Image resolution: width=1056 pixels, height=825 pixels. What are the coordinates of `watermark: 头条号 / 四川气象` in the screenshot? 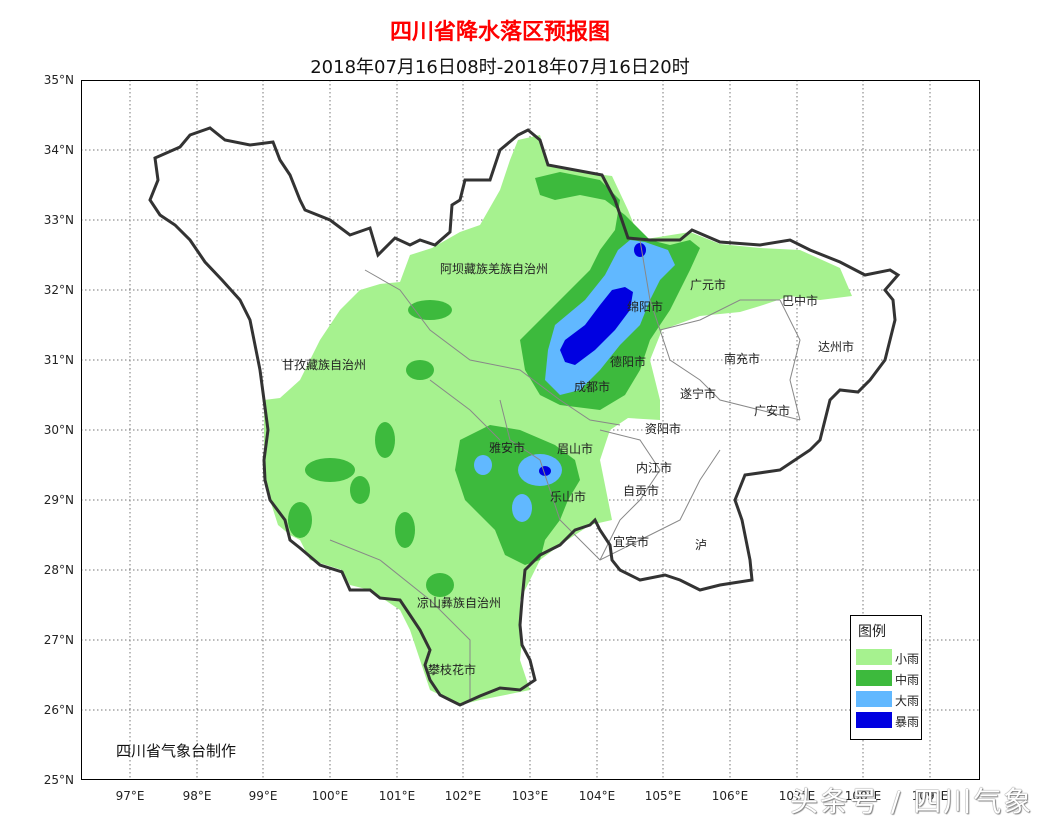 It's located at (912, 801).